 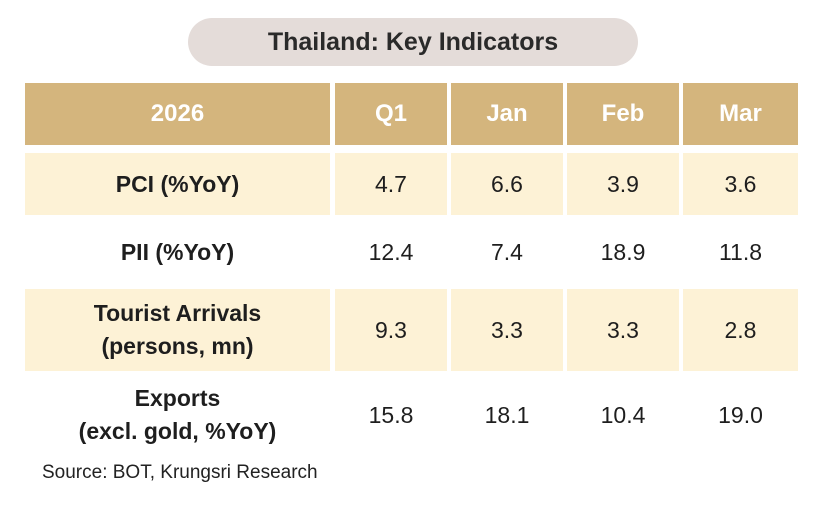 I want to click on value-cell: 9.3, so click(x=391, y=330).